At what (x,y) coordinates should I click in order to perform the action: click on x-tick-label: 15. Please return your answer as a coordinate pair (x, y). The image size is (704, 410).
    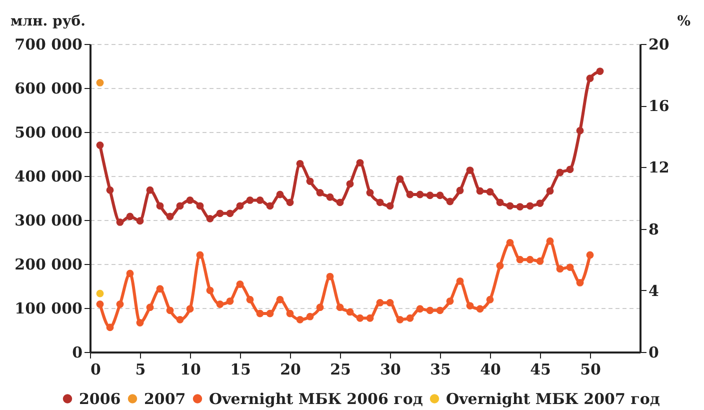
    Looking at the image, I should click on (240, 369).